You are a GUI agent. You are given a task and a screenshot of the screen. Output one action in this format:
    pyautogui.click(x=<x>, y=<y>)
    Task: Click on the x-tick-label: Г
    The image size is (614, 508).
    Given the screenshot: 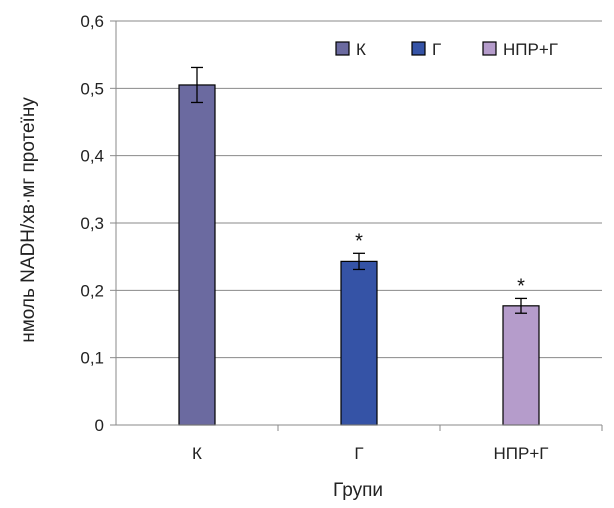 What is the action you would take?
    pyautogui.click(x=358, y=453)
    